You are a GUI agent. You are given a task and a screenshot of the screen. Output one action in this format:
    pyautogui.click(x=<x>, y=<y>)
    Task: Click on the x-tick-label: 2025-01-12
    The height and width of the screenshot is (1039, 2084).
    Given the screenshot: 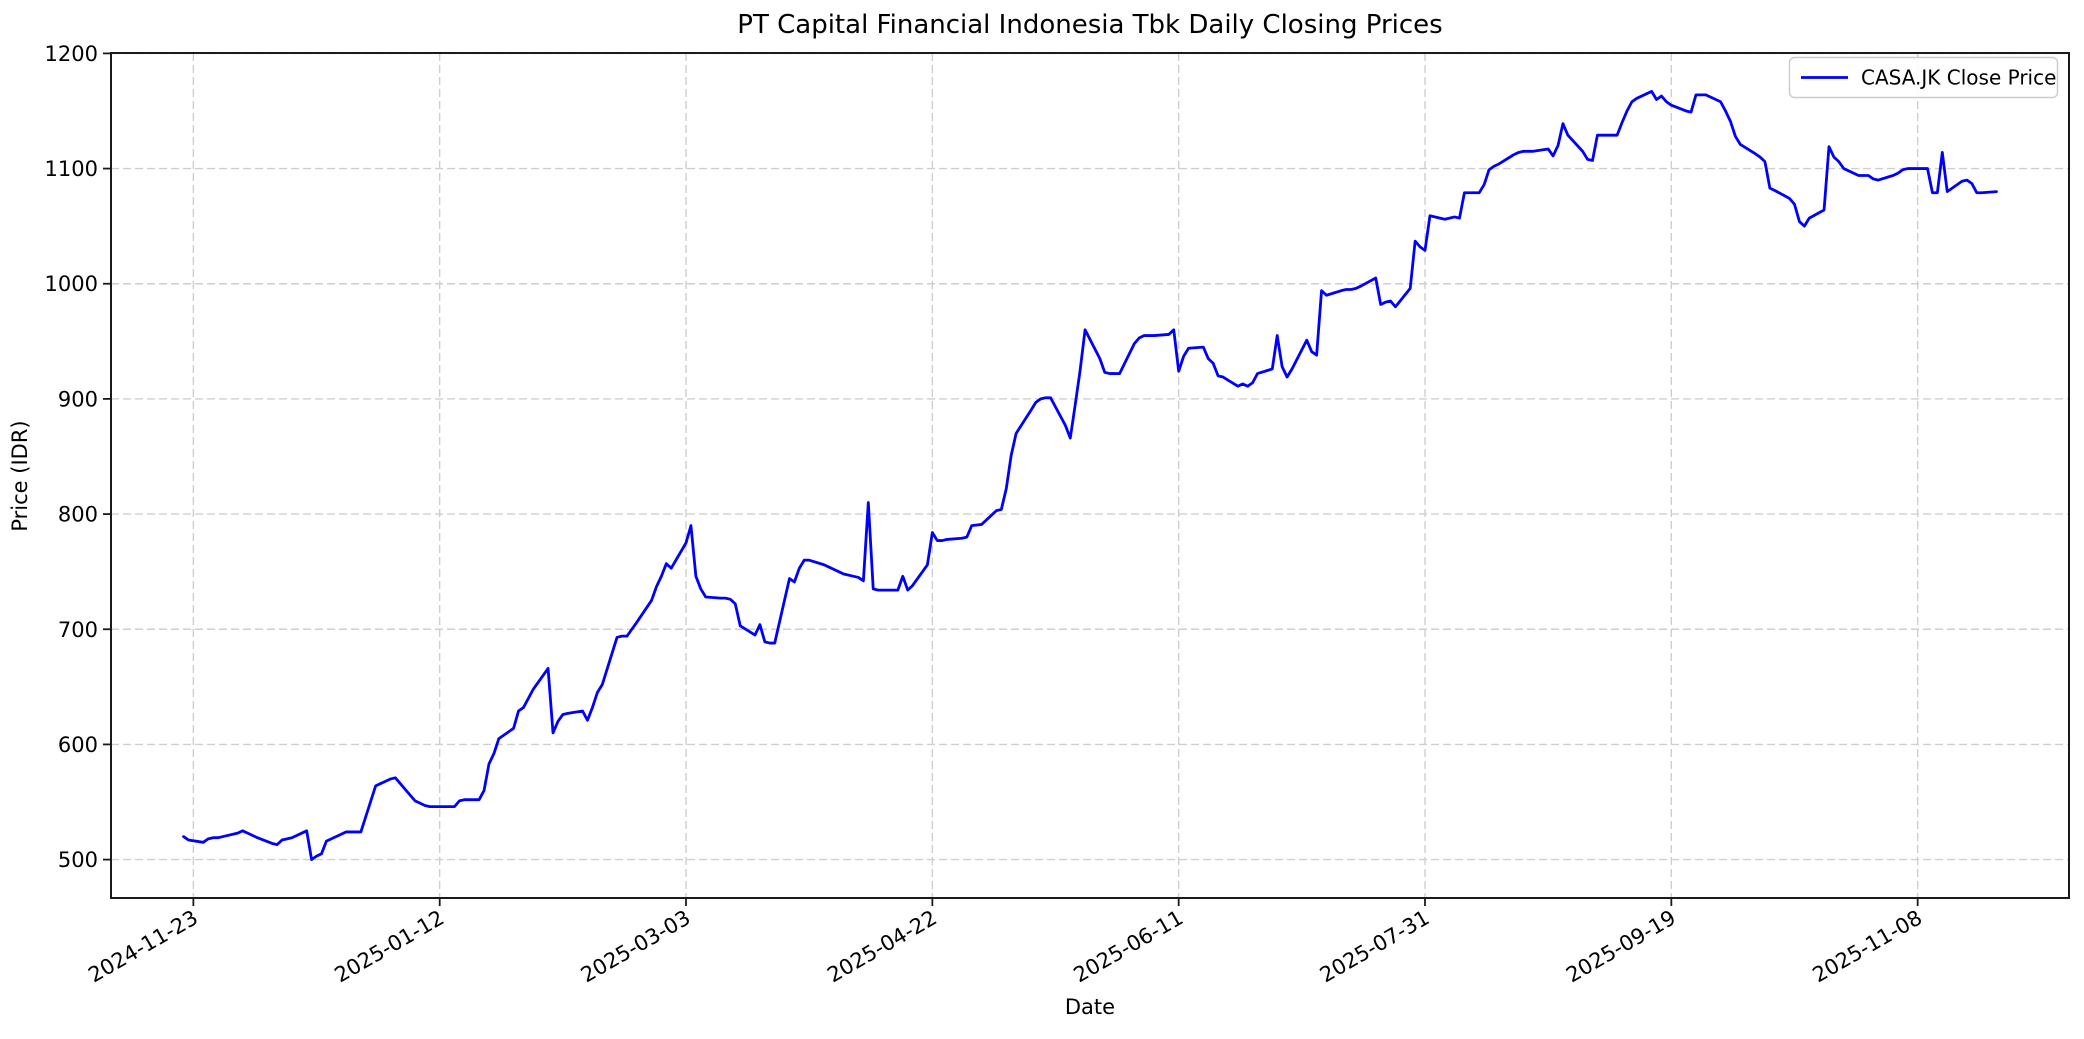 What is the action you would take?
    pyautogui.click(x=390, y=947)
    